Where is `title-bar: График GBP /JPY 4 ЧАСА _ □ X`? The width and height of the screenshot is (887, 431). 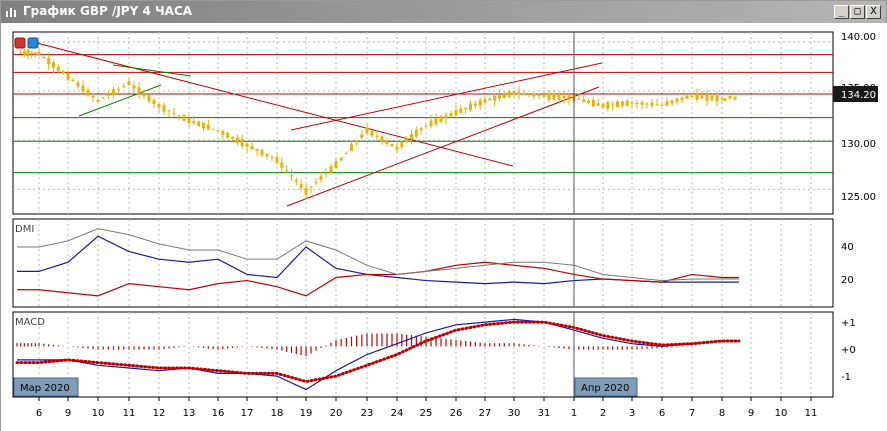
title-bar: График GBP /JPY 4 ЧАСА _ □ X is located at coordinates (443, 12).